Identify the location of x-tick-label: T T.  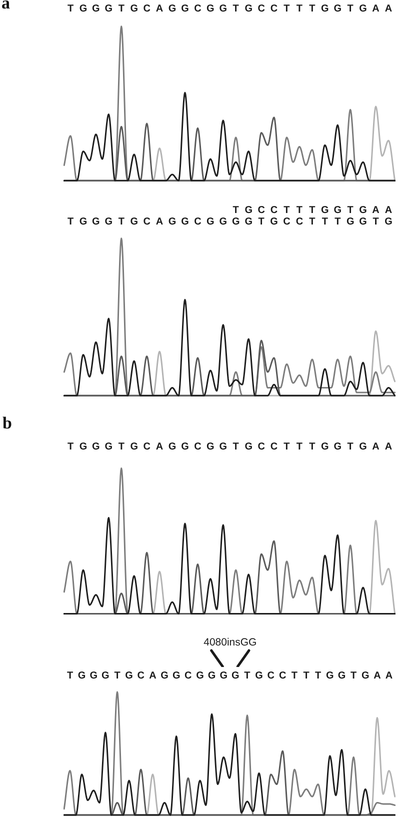
(312, 216).